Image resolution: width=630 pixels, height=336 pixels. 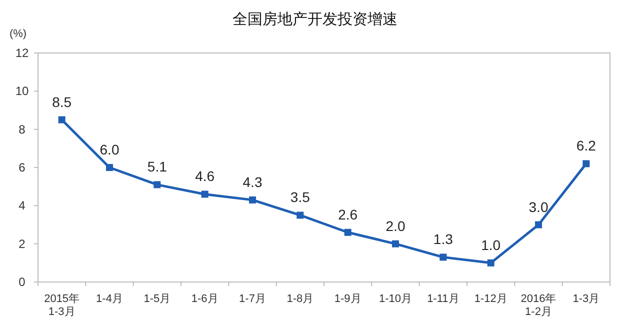 I want to click on data-label: 6.2, so click(x=586, y=146).